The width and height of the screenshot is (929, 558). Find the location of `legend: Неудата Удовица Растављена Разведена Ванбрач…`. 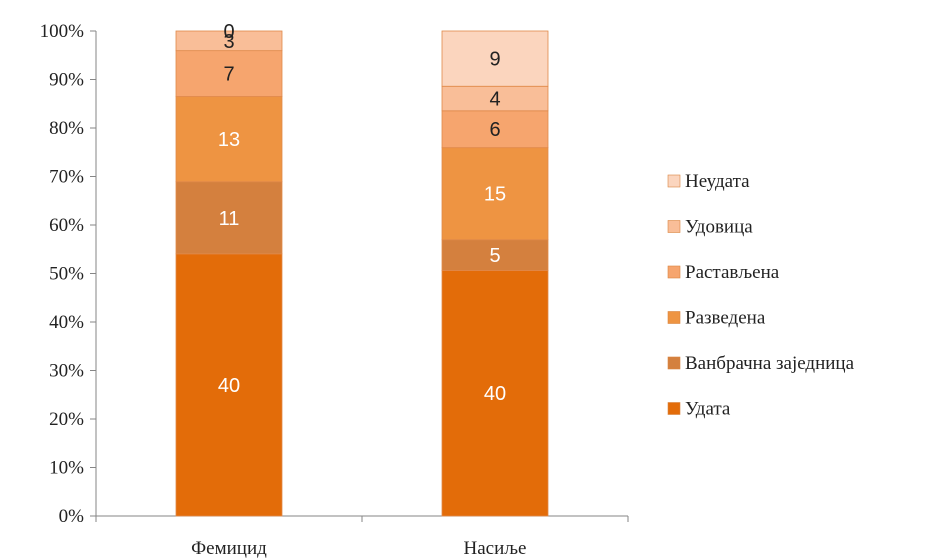

legend: Неудата Удовица Растављена Разведена Ванбрач… is located at coordinates (761, 295).